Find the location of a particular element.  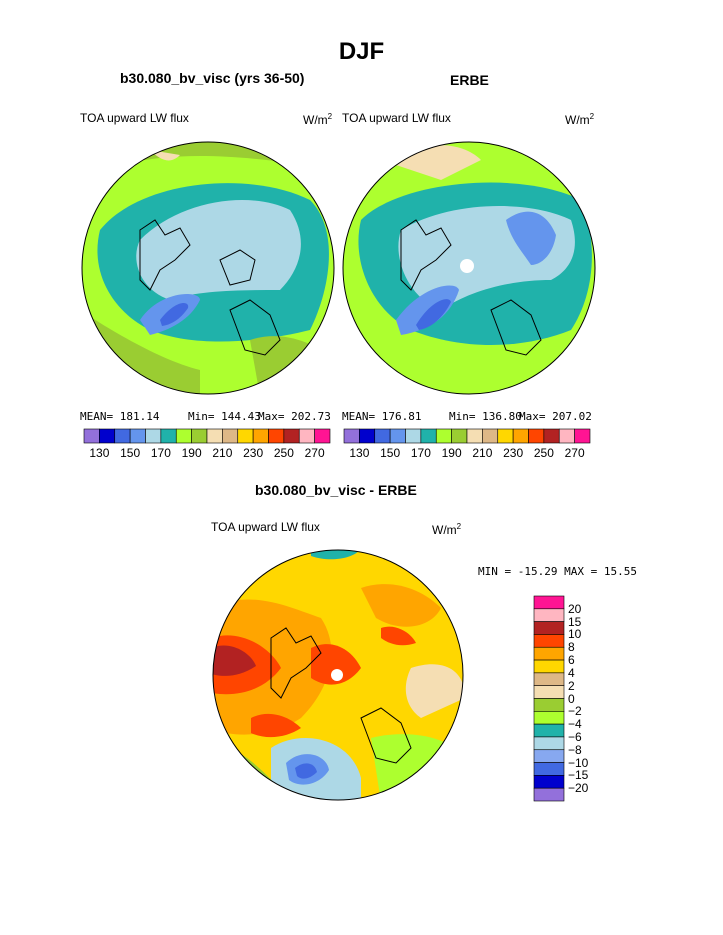

colorbar-label: 10 is located at coordinates (575, 634).